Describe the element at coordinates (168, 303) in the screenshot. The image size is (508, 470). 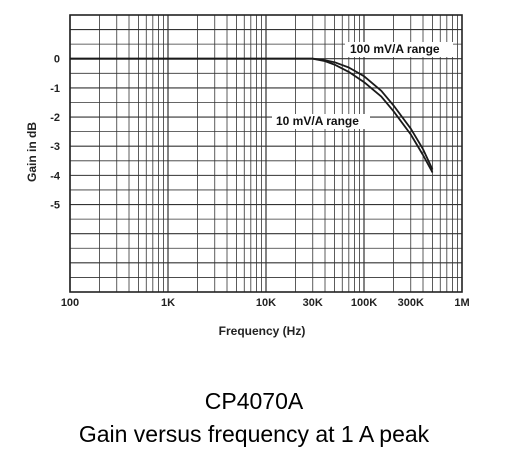
I see `x-tick-label: 1K` at that location.